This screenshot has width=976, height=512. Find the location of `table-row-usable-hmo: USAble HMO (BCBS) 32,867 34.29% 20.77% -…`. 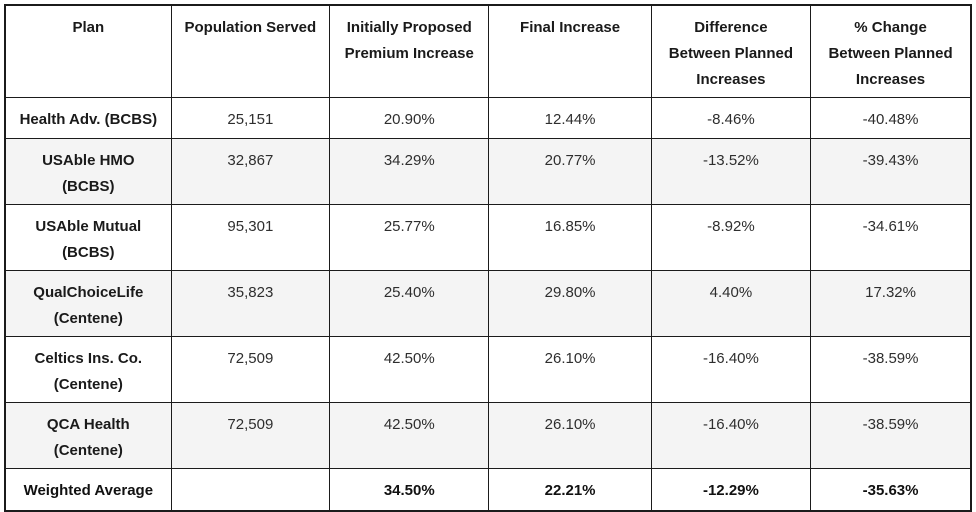

table-row-usable-hmo: USAble HMO (BCBS) 32,867 34.29% 20.77% -… is located at coordinates (488, 171).